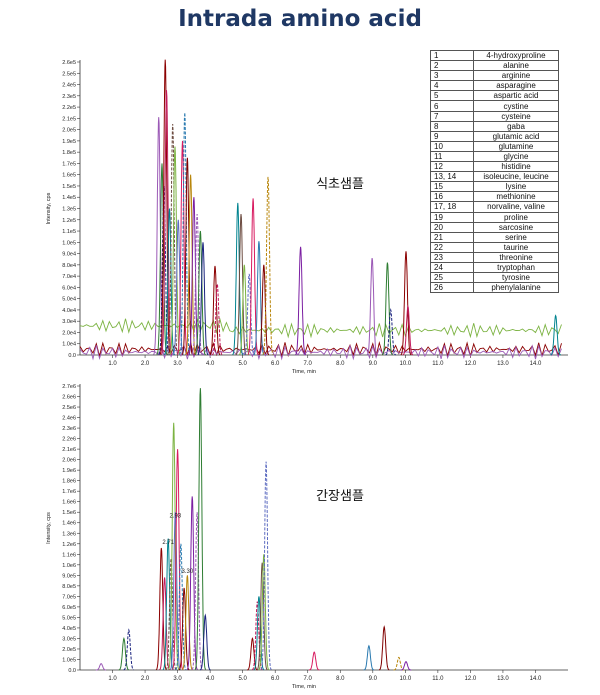 The image size is (600, 695). I want to click on legend-amino-acid: alanine, so click(516, 66).